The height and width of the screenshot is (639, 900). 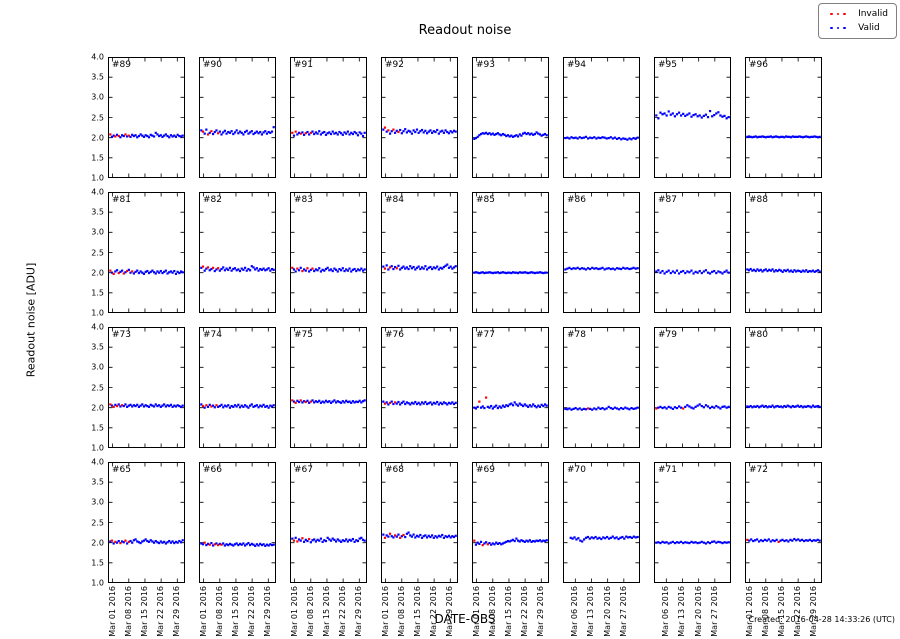 I want to click on panel-label: #95, so click(x=667, y=65).